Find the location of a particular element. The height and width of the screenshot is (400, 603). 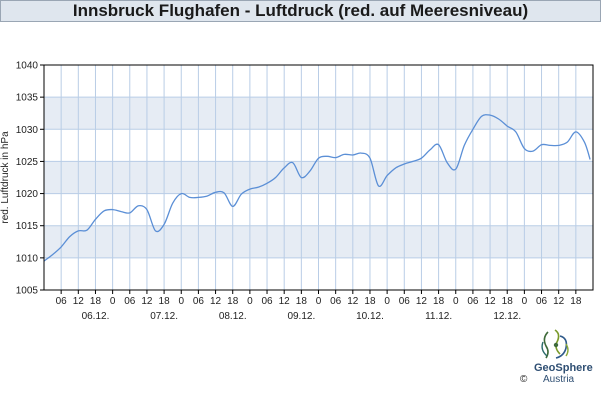

date-label: 07.12. is located at coordinates (164, 316).